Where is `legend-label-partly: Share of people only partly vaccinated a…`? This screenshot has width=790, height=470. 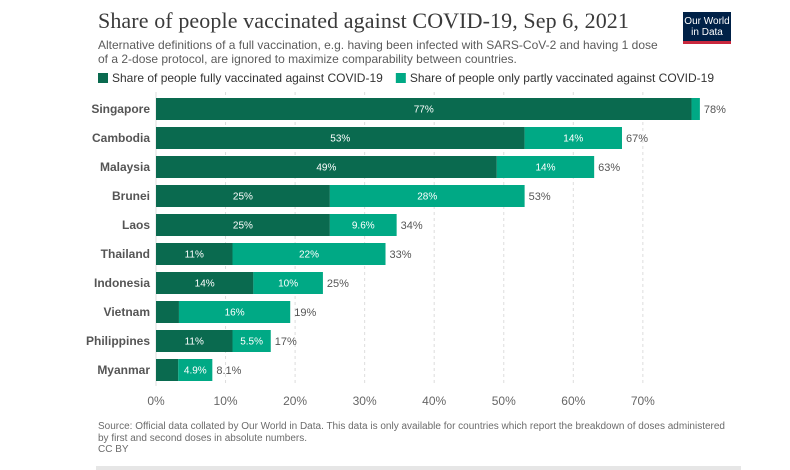 legend-label-partly: Share of people only partly vaccinated a… is located at coordinates (562, 78).